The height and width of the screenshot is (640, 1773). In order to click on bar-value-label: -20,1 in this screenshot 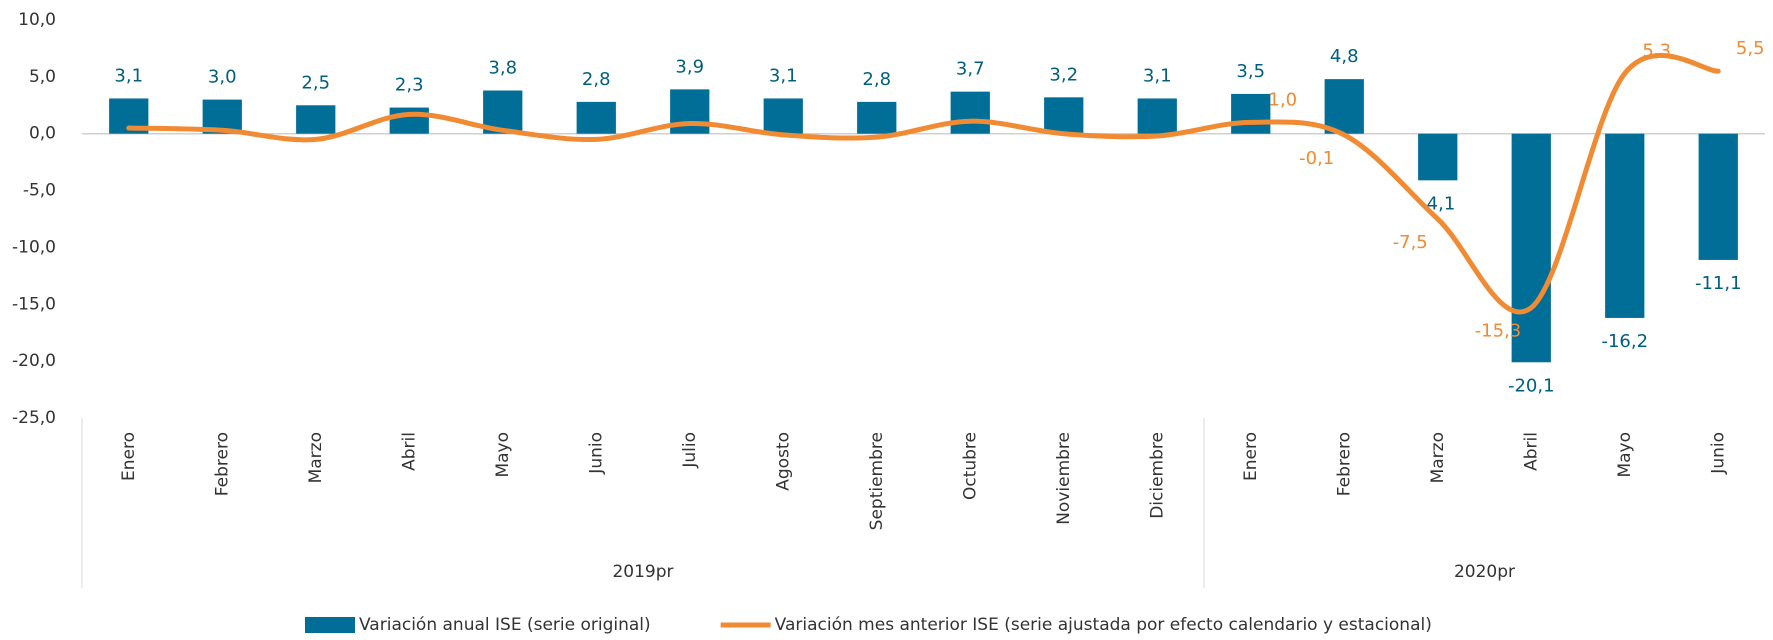, I will do `click(1531, 385)`.